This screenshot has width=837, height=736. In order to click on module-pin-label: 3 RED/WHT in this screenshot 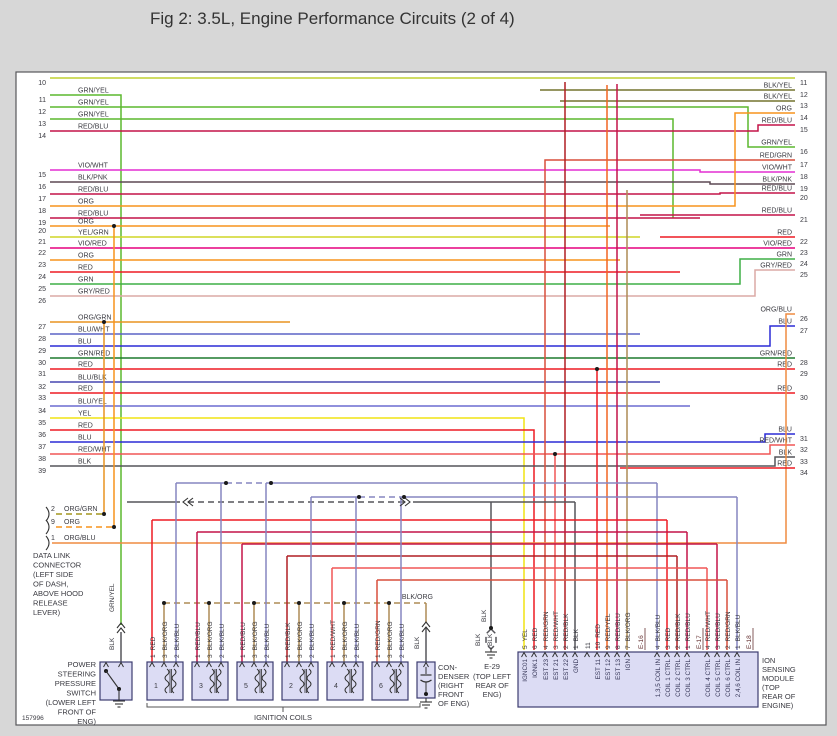, I will do `click(556, 630)`.